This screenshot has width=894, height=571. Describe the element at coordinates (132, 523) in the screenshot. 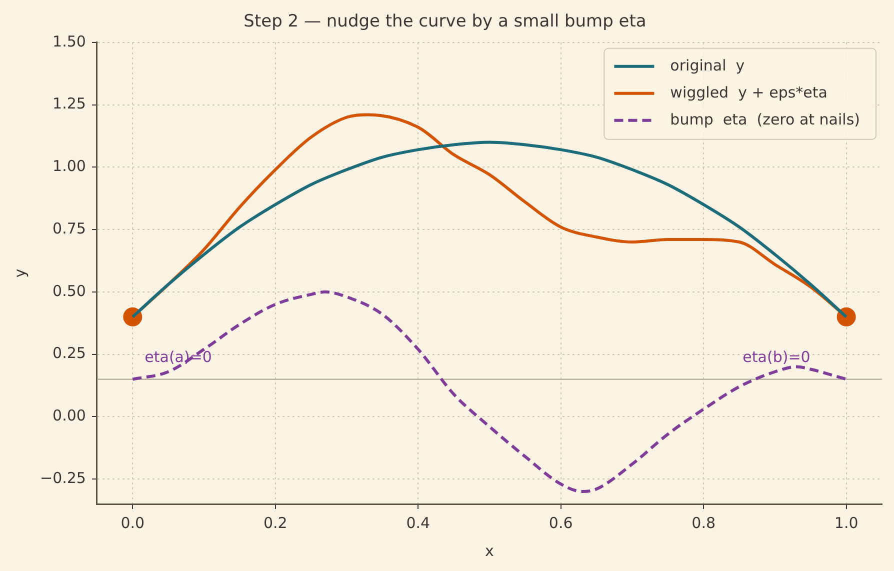

I see `x-tick-label: 0.0` at that location.